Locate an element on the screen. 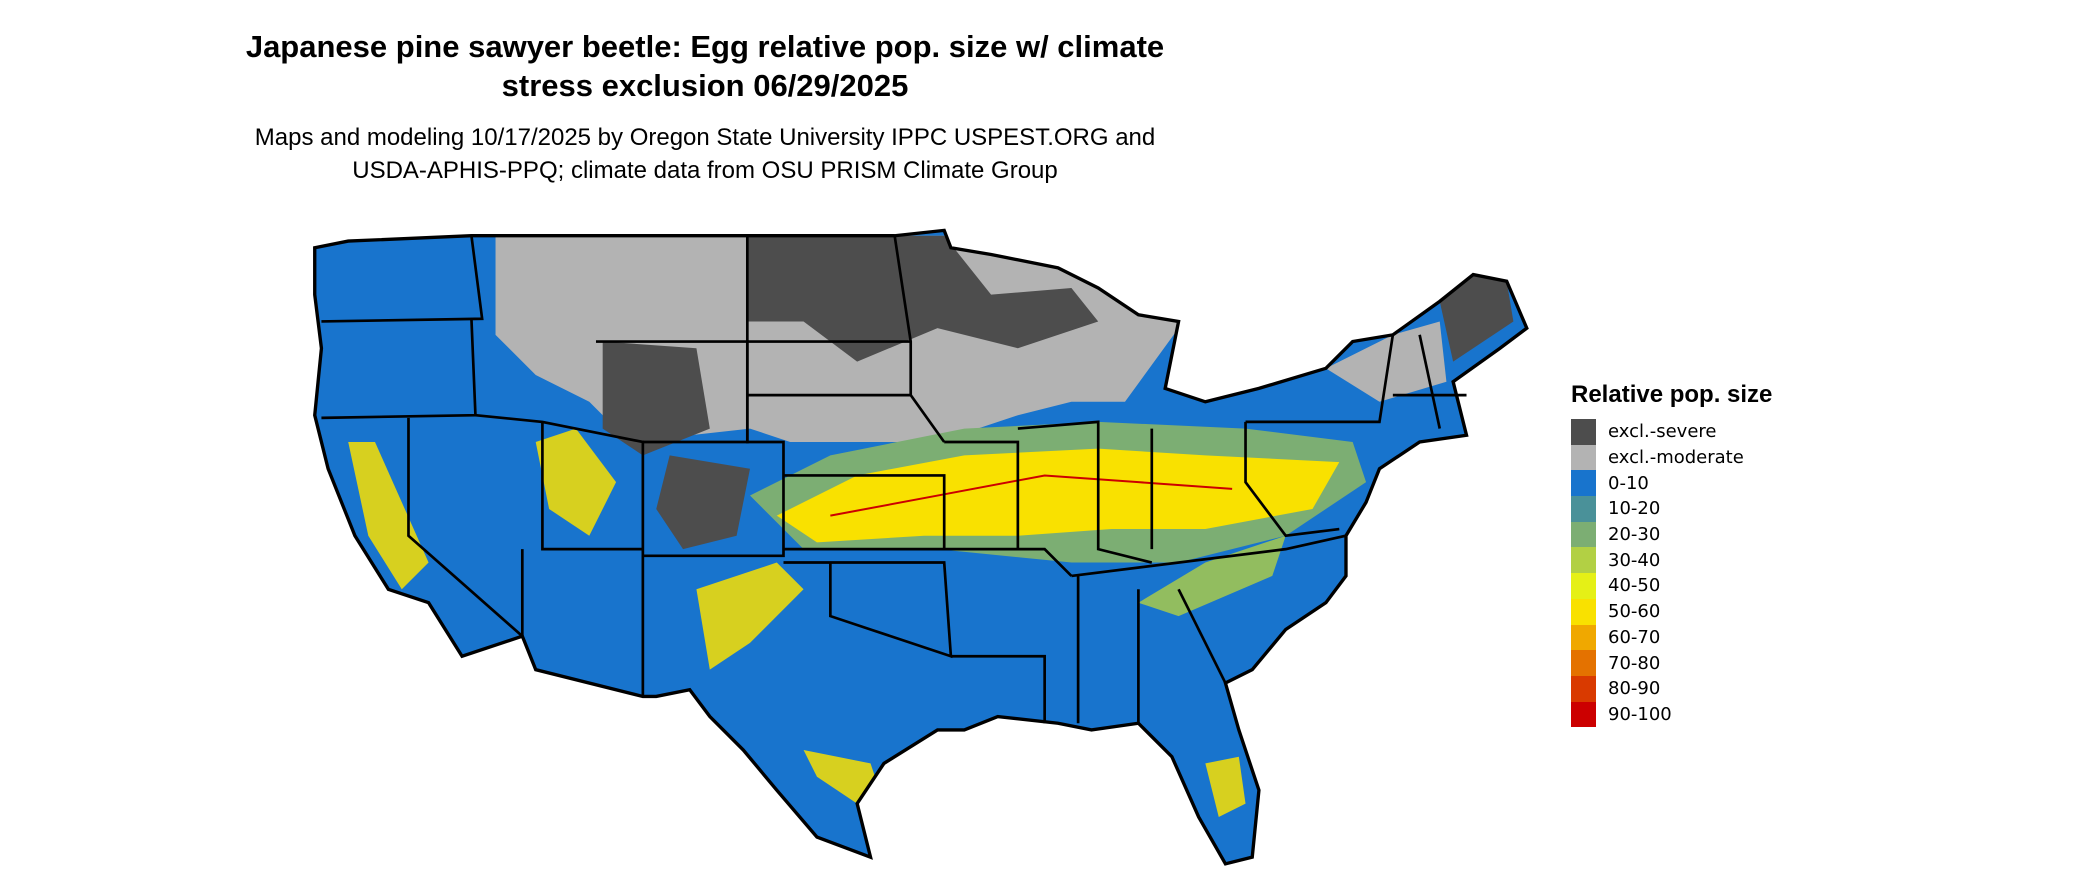 Image resolution: width=2100 pixels, height=892 pixels. legend-label: 10-20 is located at coordinates (1634, 509).